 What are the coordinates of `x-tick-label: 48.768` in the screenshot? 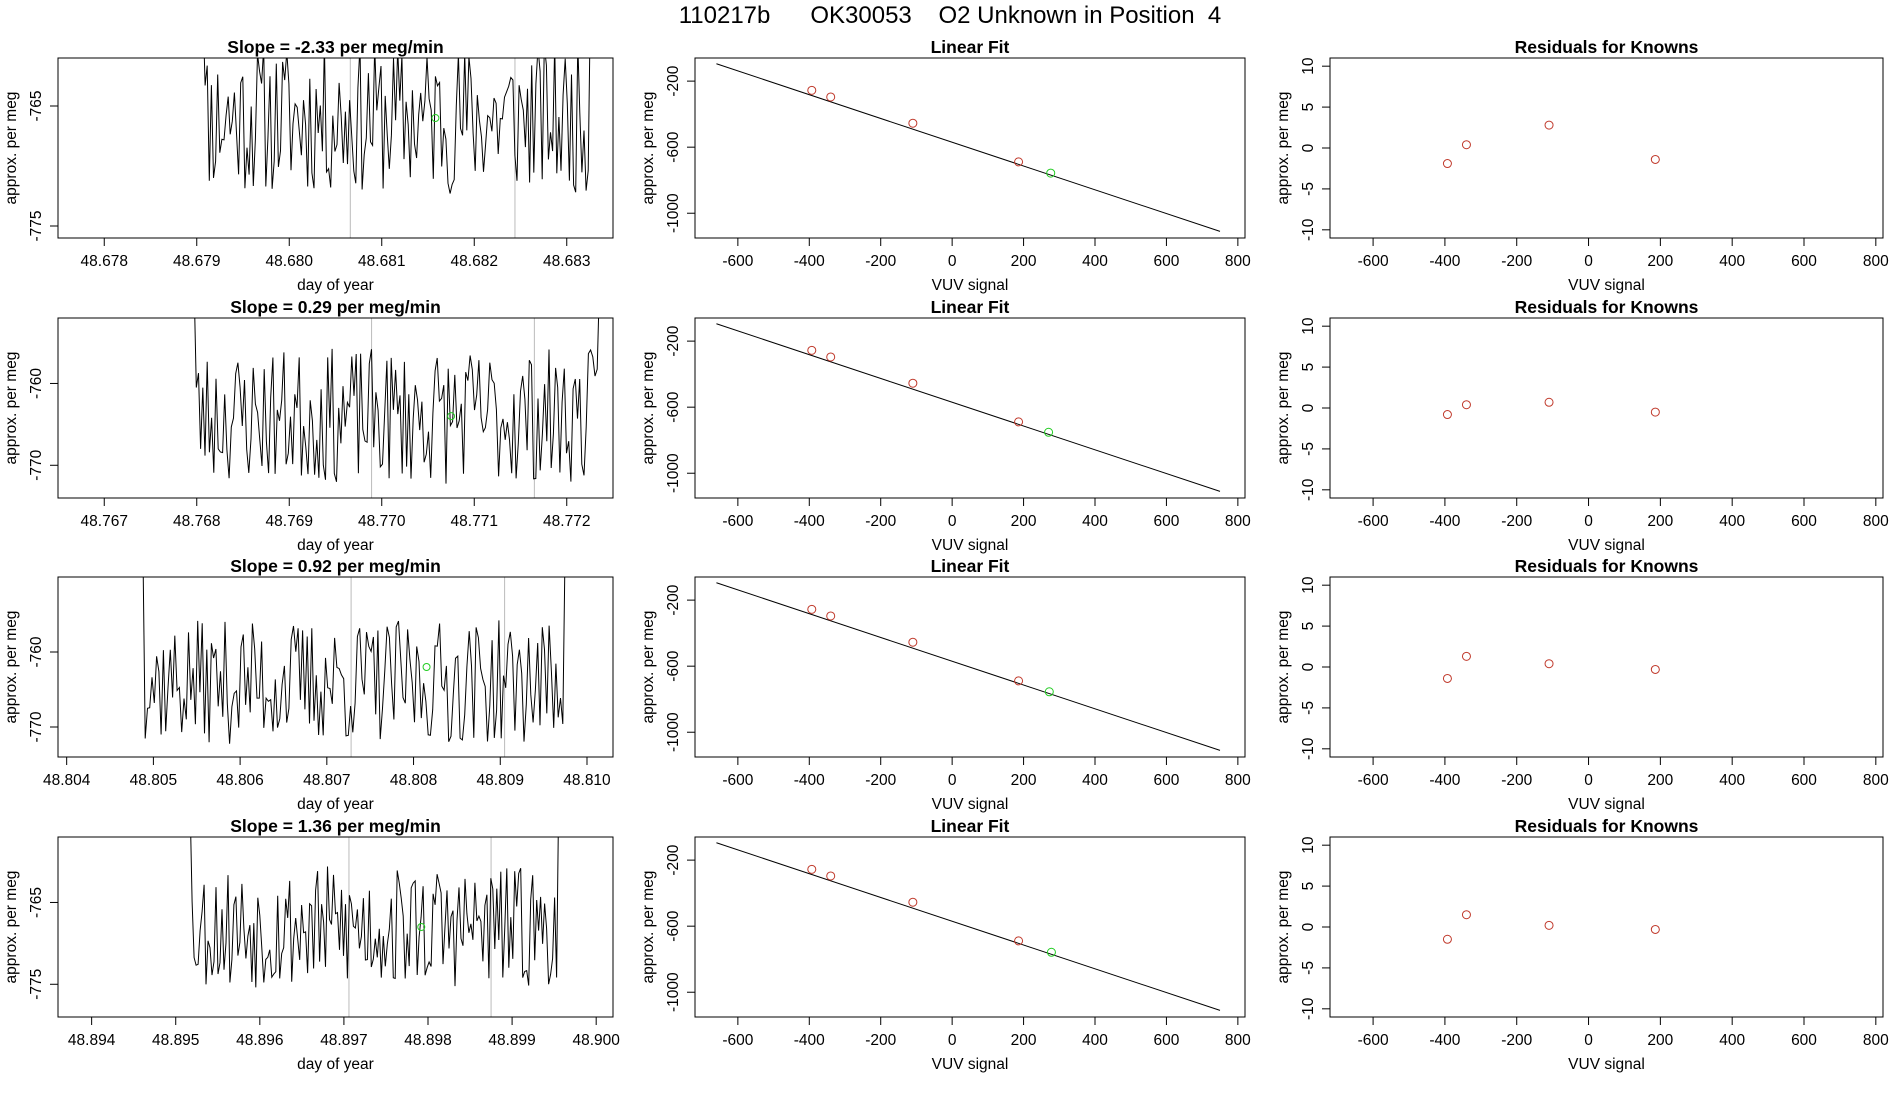 It's located at (196, 521).